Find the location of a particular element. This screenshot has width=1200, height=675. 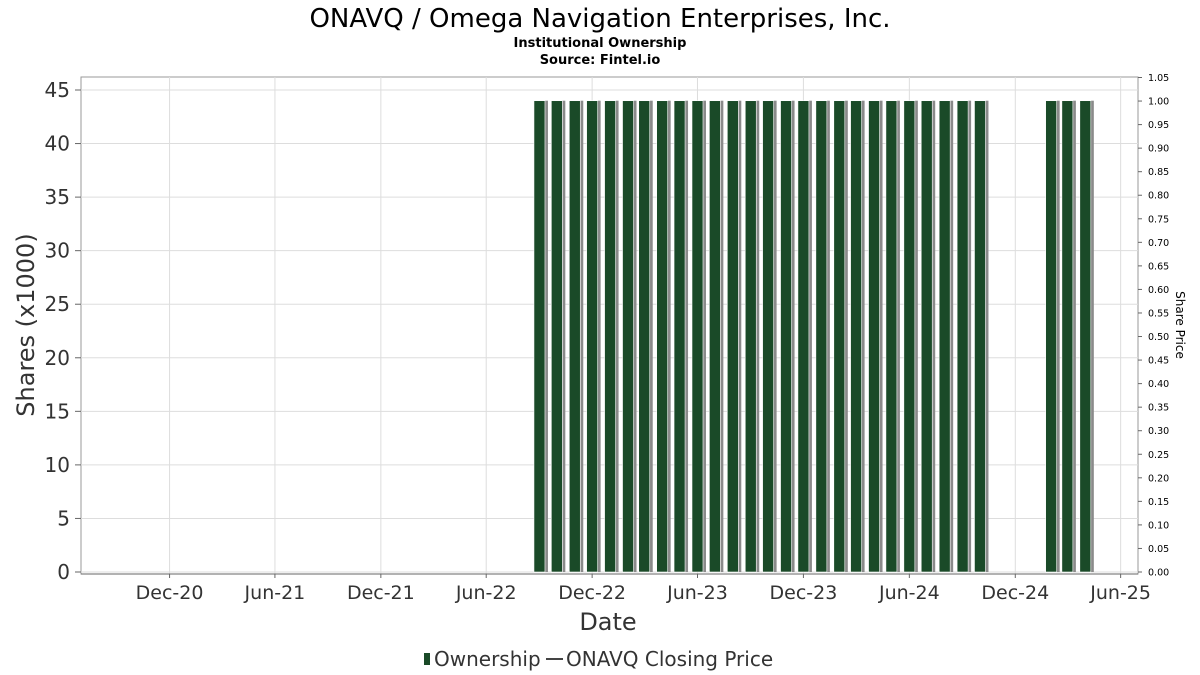

y2-tick-label: 0.05 is located at coordinates (1158, 549).